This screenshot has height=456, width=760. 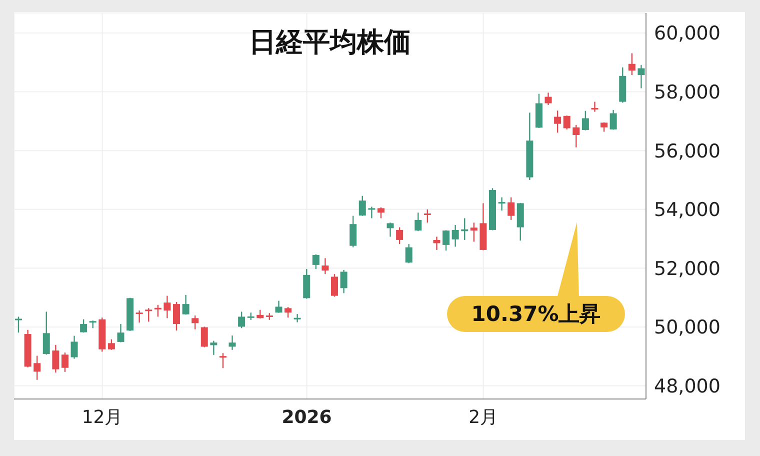 I want to click on y-tick-label: 58,000, so click(x=687, y=93).